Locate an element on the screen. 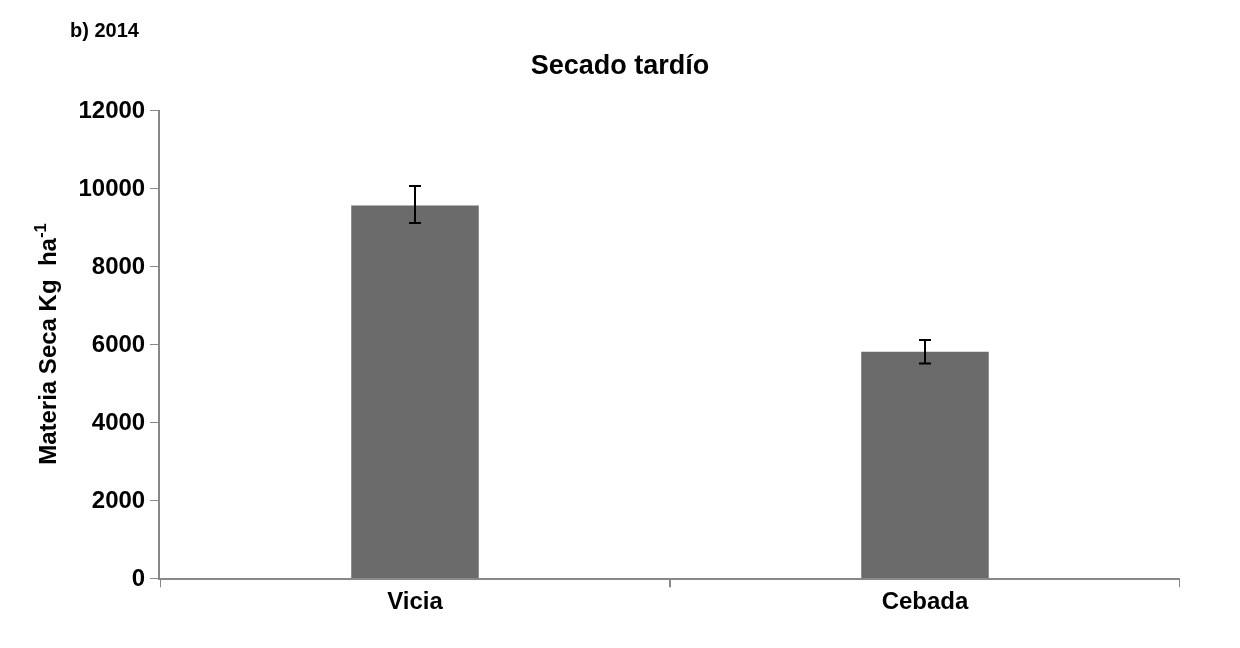  x-tick-label: Cebada is located at coordinates (925, 600).